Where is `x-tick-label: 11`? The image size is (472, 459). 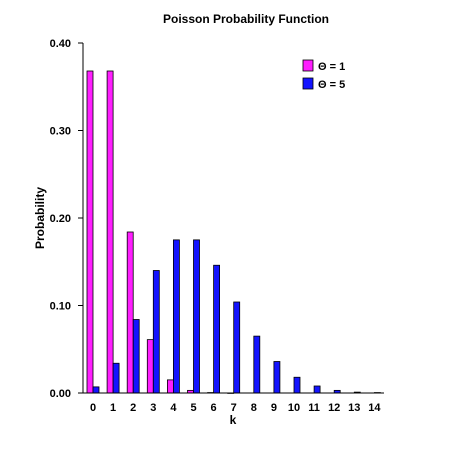
x-tick-label: 11 is located at coordinates (314, 408).